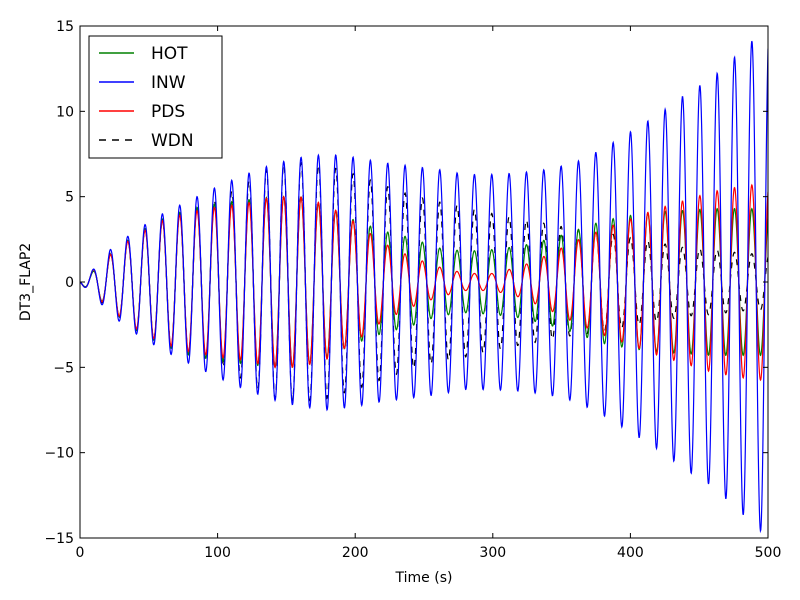  Describe the element at coordinates (59, 539) in the screenshot. I see `y-tick-label: −15` at that location.